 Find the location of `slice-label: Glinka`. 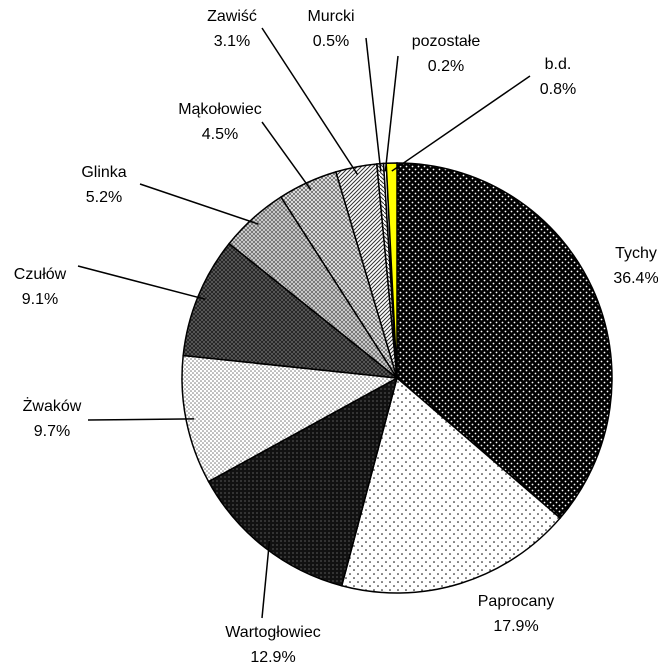

slice-label: Glinka is located at coordinates (103, 172).